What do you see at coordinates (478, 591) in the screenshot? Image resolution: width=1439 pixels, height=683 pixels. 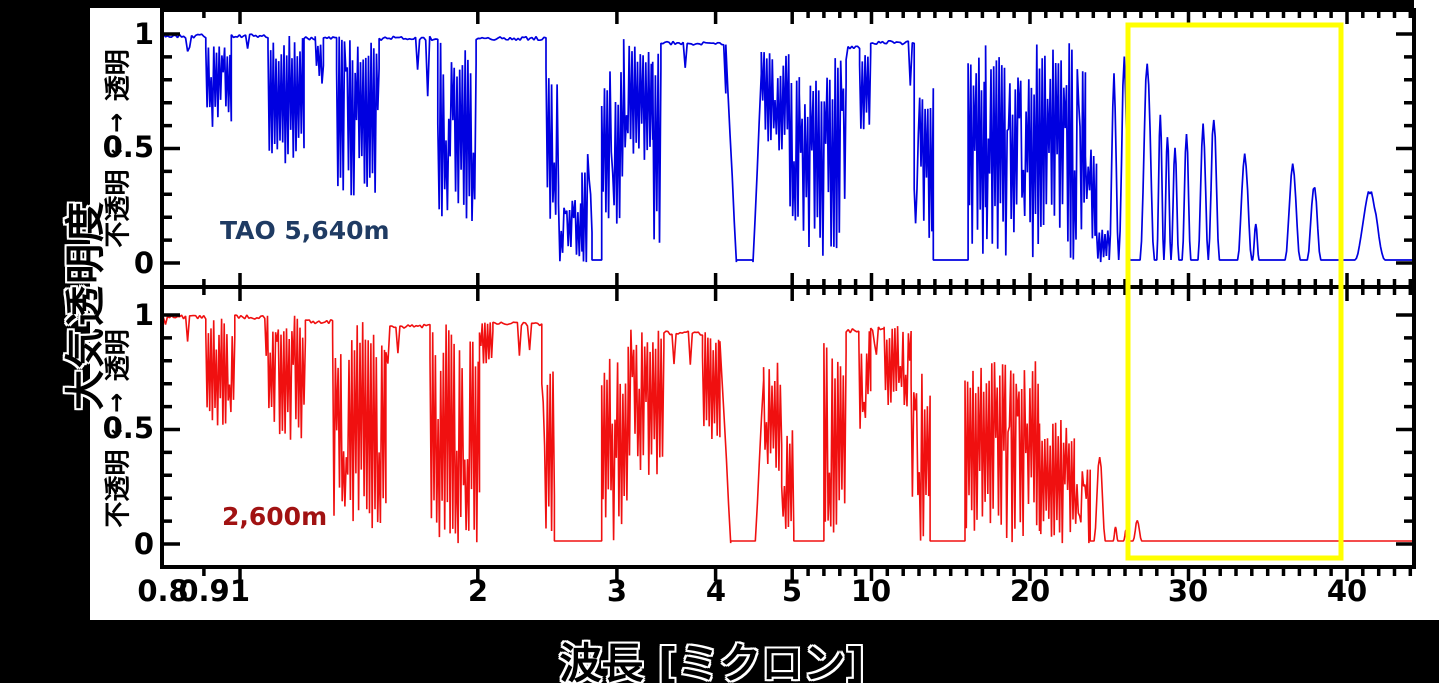 I see `x-tick-label: 2` at bounding box center [478, 591].